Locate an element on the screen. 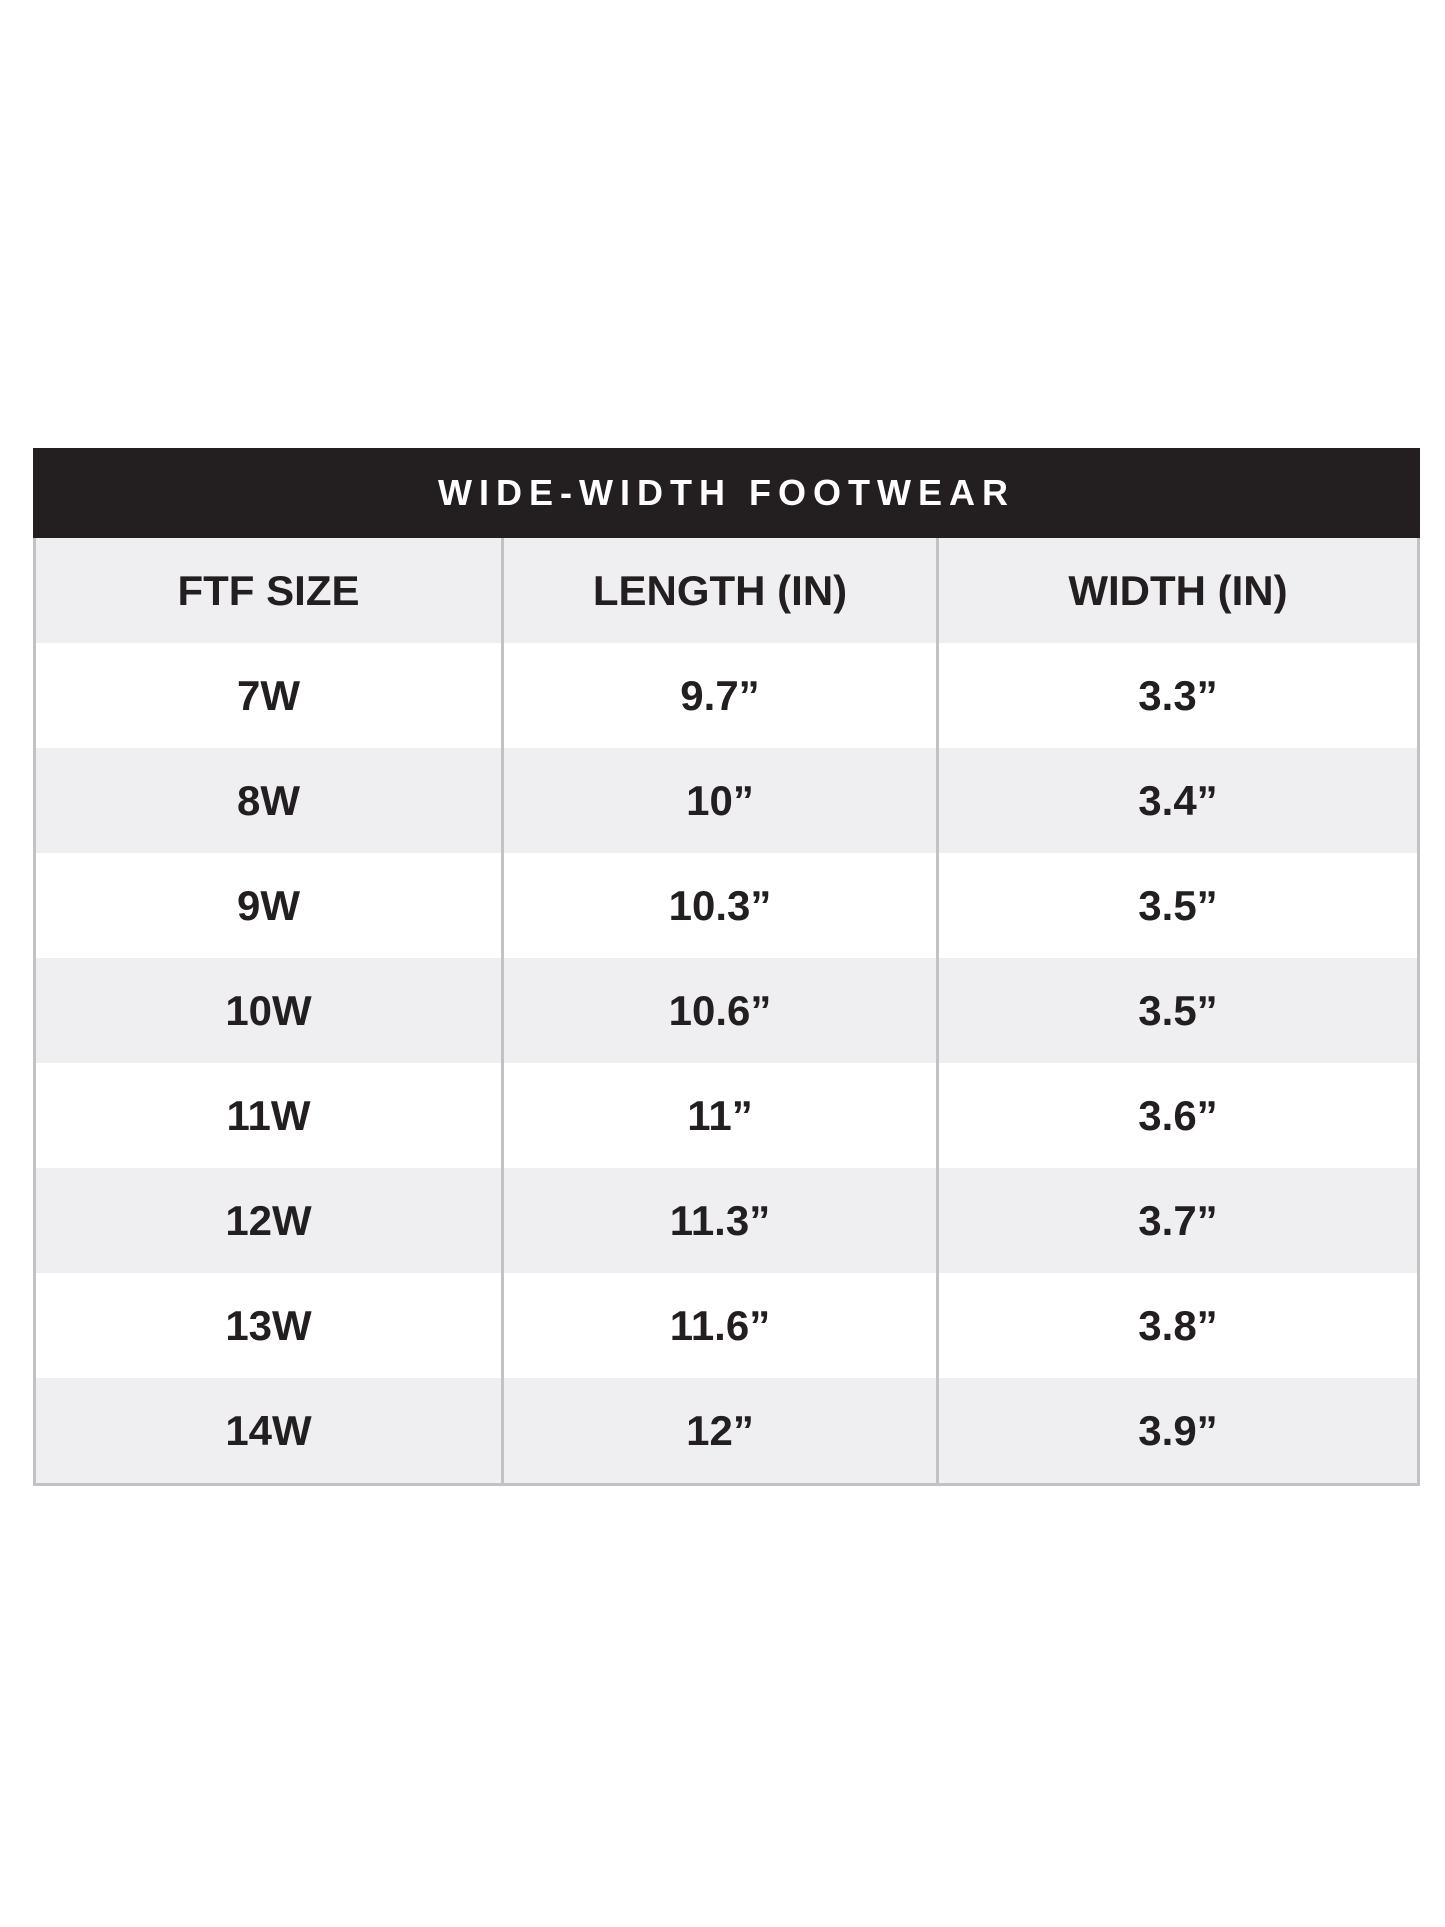  width-cell: 3.3” is located at coordinates (1177, 695).